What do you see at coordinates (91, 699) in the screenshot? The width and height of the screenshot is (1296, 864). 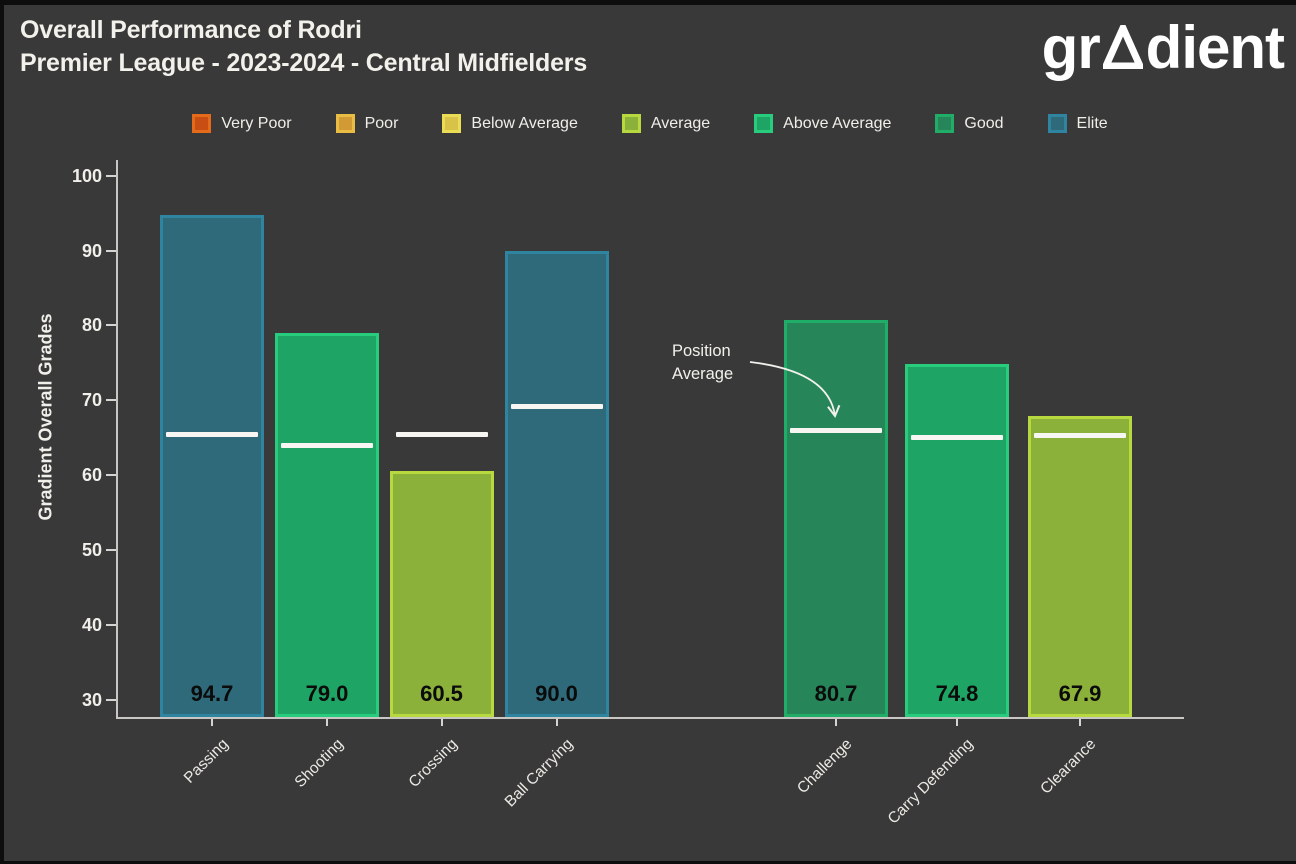 I see `y-tick-label-30: 30` at bounding box center [91, 699].